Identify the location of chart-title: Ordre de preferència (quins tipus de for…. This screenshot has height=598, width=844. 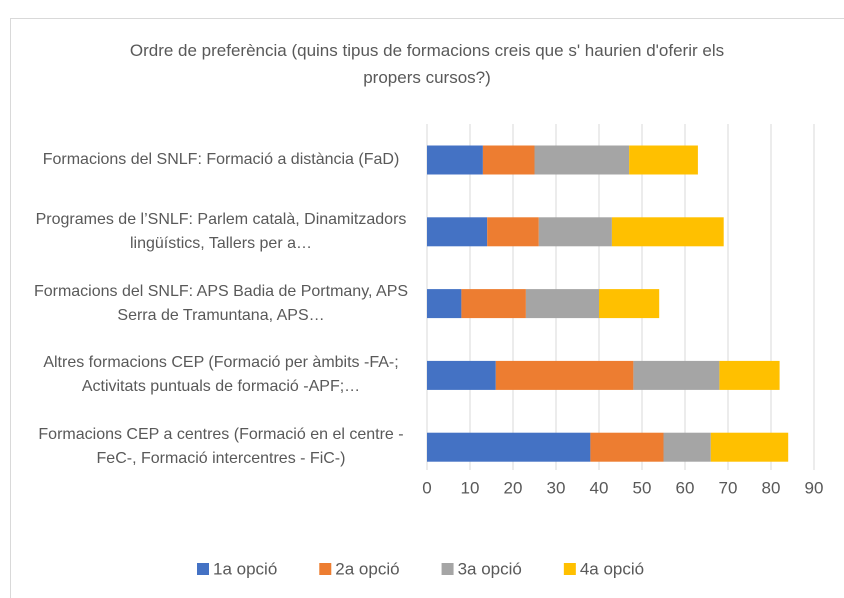
(427, 64).